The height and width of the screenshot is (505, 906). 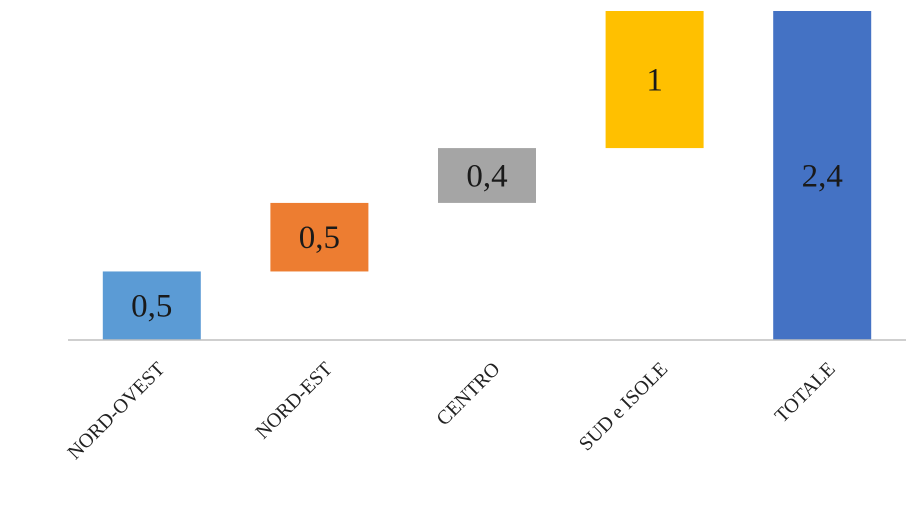 I want to click on x-tick-label: NORD-OVEST, so click(x=116, y=411).